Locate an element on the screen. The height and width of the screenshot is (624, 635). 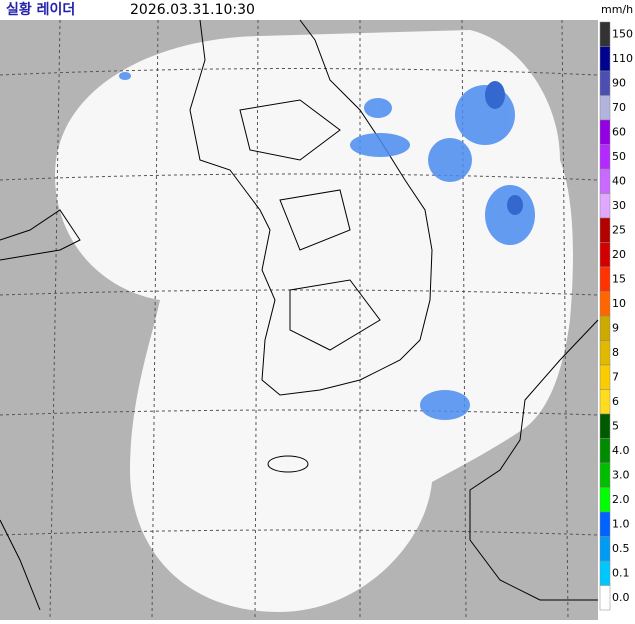
legend-label: 110 is located at coordinates (622, 58).